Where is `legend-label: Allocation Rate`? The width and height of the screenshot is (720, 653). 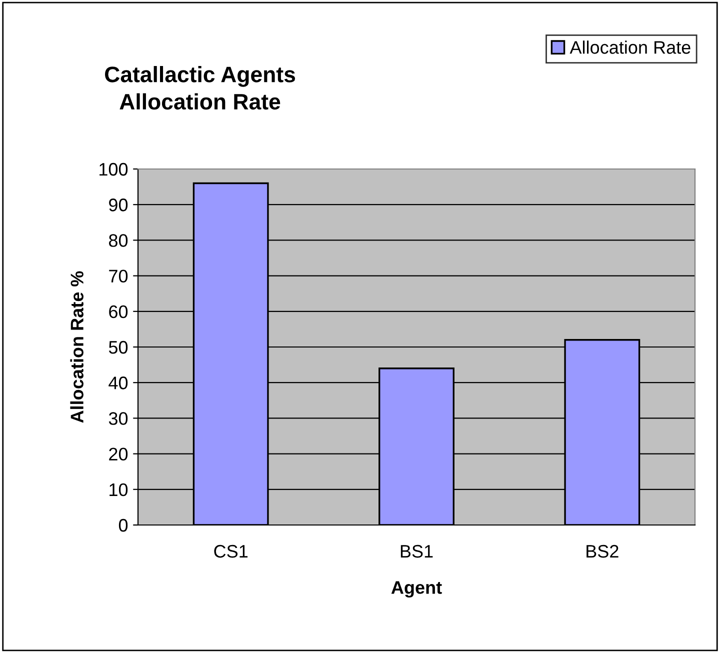 legend-label: Allocation Rate is located at coordinates (630, 47).